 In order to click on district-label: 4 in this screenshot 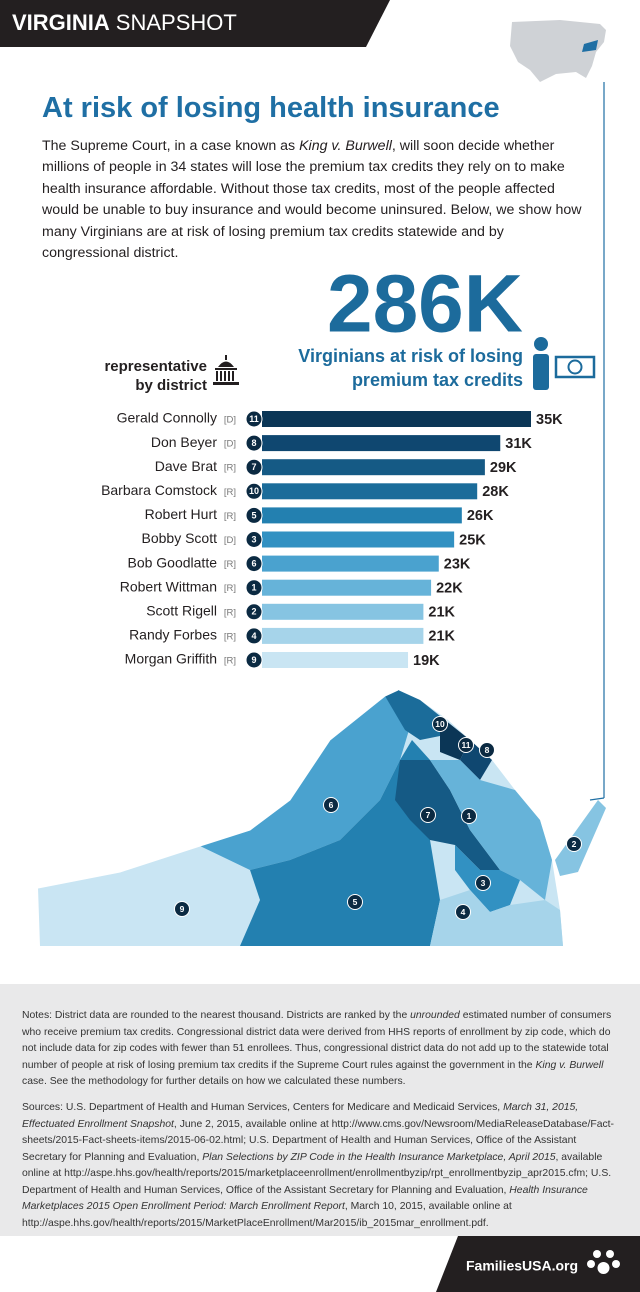, I will do `click(253, 636)`.